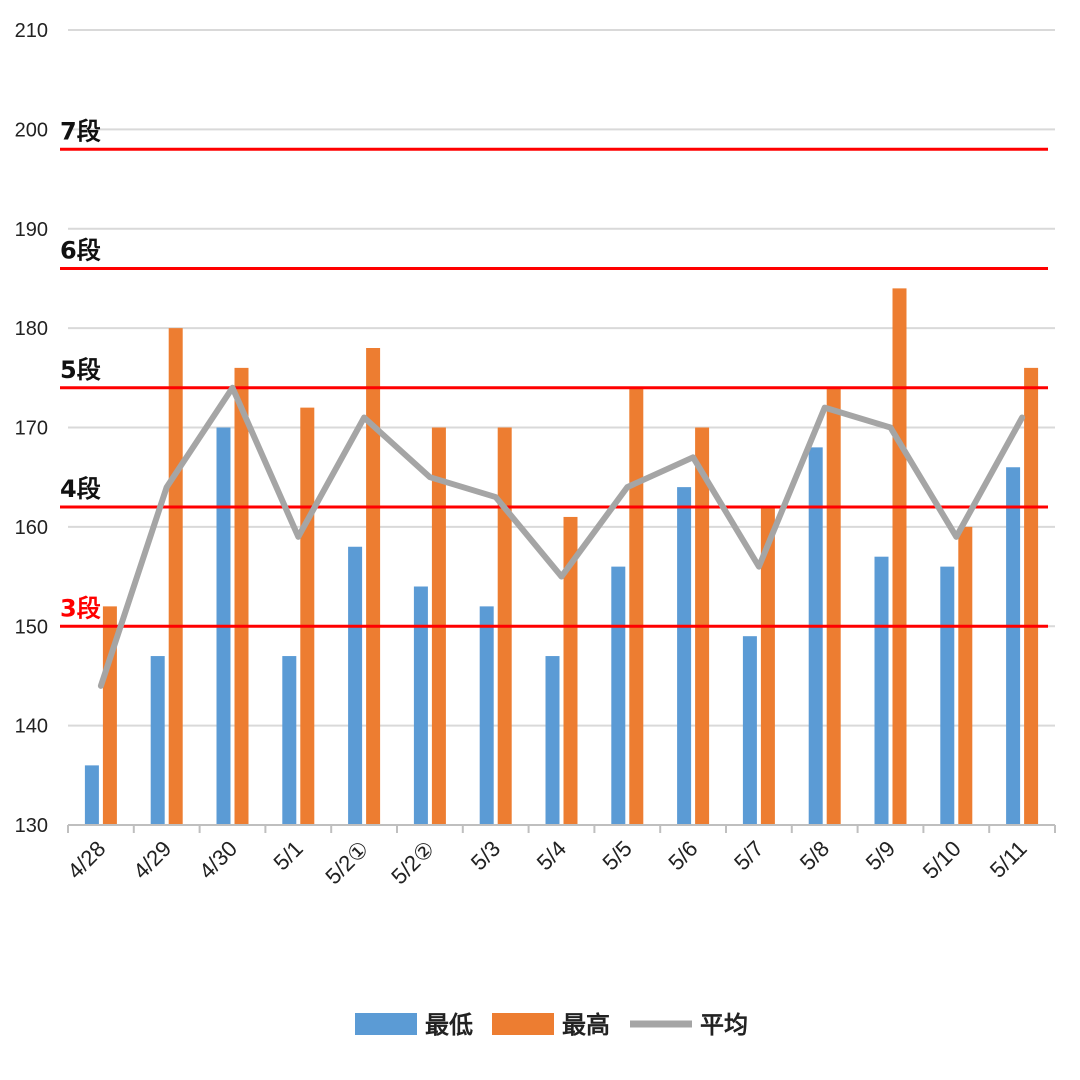  I want to click on legend: 最低 最高 平均, so click(551, 1025).